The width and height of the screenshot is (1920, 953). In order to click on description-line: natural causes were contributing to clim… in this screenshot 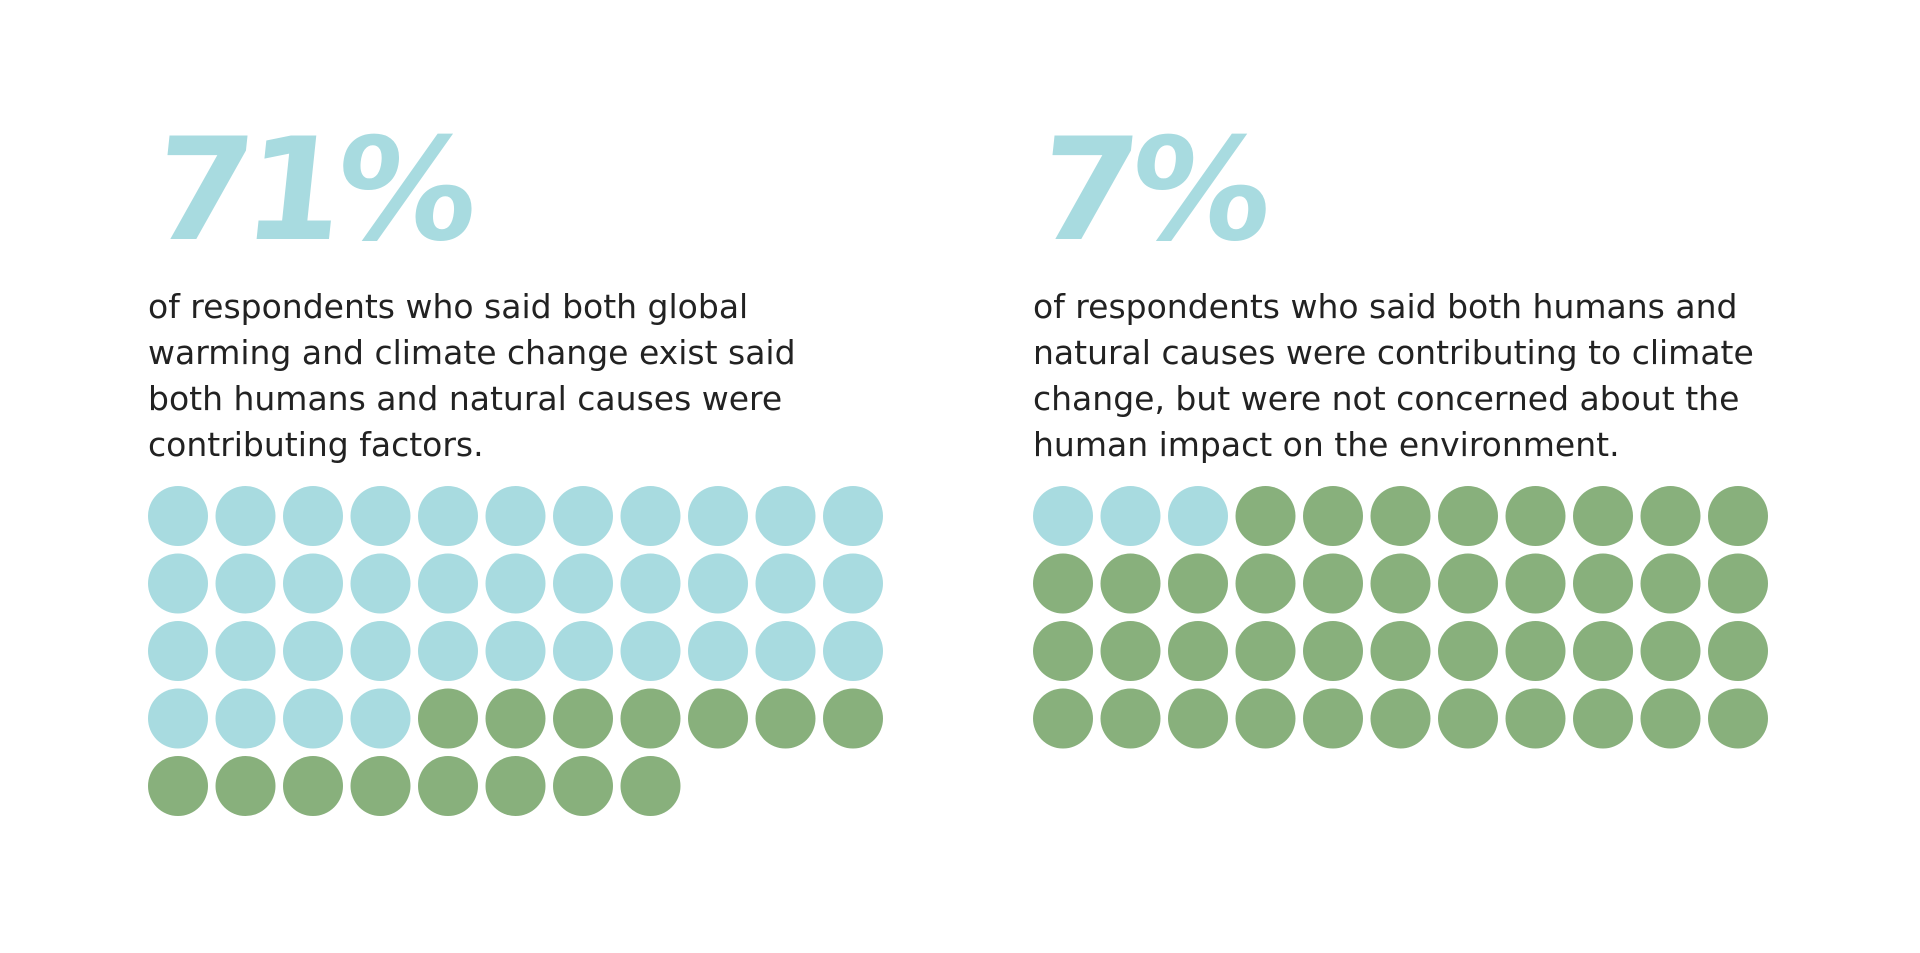, I will do `click(1393, 352)`.